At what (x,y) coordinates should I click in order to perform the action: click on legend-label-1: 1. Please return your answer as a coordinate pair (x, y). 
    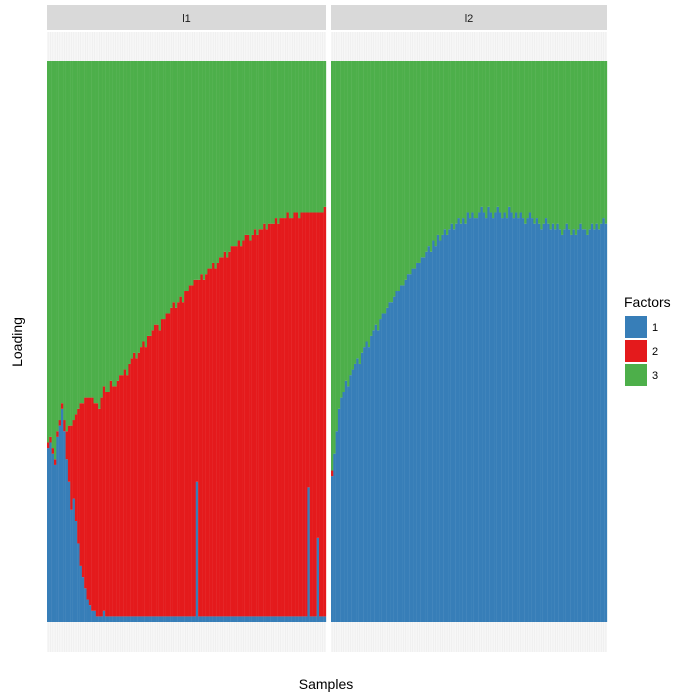
    Looking at the image, I should click on (655, 328).